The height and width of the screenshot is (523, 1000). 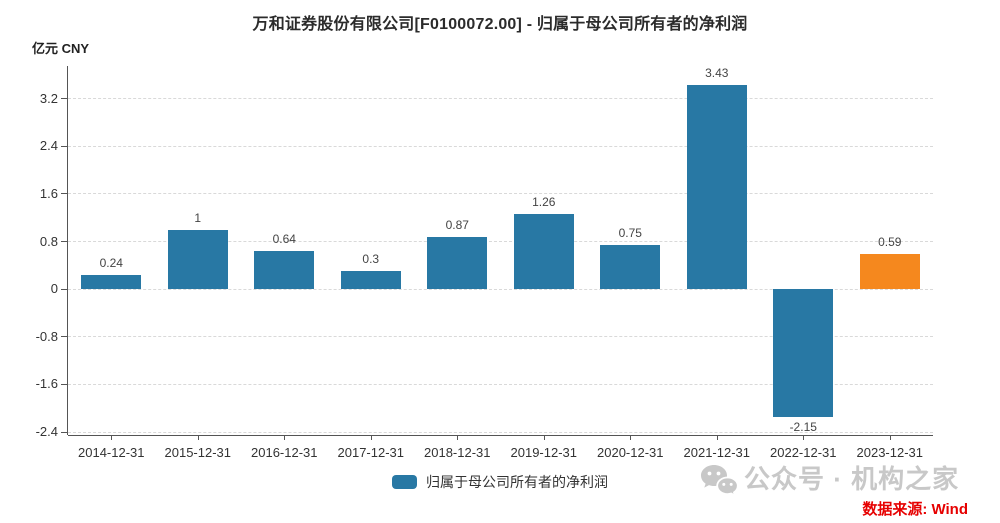 What do you see at coordinates (54, 289) in the screenshot?
I see `y-axis-label: 0` at bounding box center [54, 289].